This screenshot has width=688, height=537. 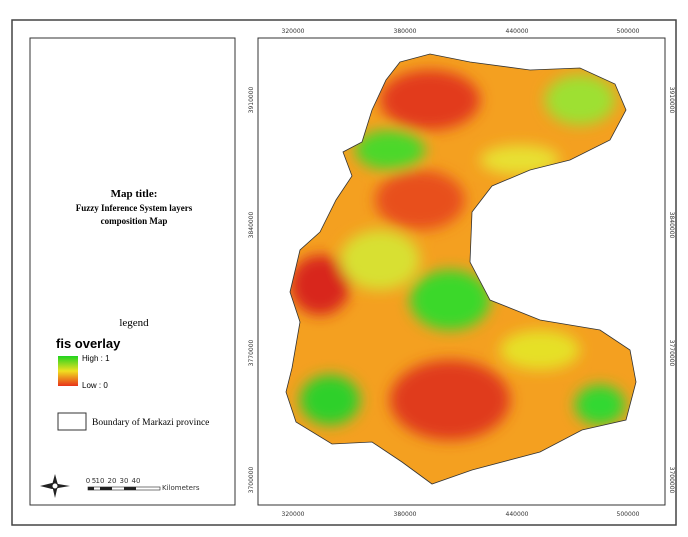 I want to click on y-coord-right: 3700000, so click(x=671, y=480).